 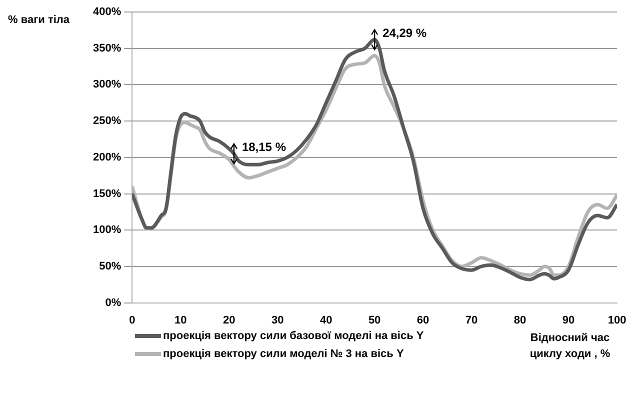 What do you see at coordinates (520, 320) in the screenshot?
I see `x-tick-label: 80` at bounding box center [520, 320].